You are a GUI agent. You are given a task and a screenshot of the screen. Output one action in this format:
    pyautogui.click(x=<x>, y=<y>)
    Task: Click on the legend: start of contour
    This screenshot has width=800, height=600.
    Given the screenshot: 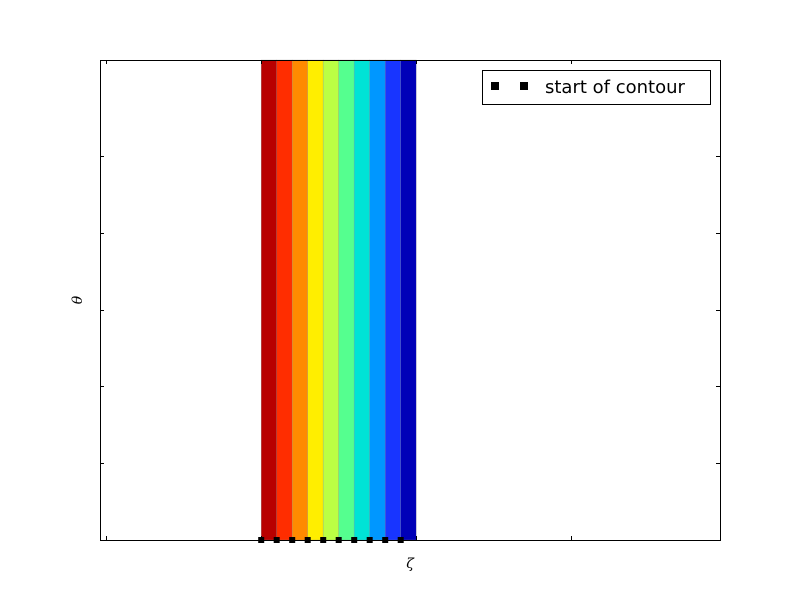 What is the action you would take?
    pyautogui.click(x=596, y=87)
    